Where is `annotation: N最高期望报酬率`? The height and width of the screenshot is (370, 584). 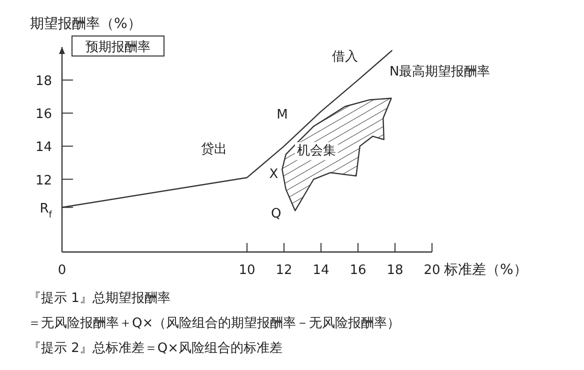 annotation: N最高期望报酬率 is located at coordinates (439, 71).